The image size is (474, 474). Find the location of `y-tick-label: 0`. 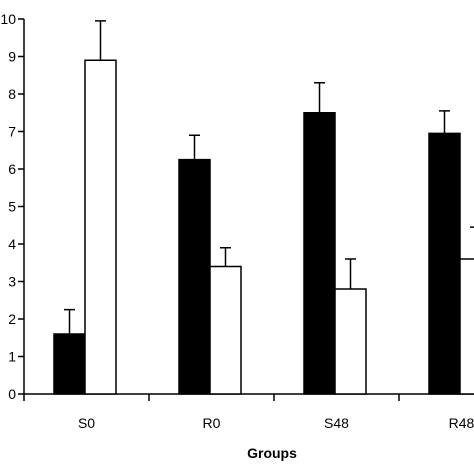

y-tick-label: 0 is located at coordinates (12, 394).